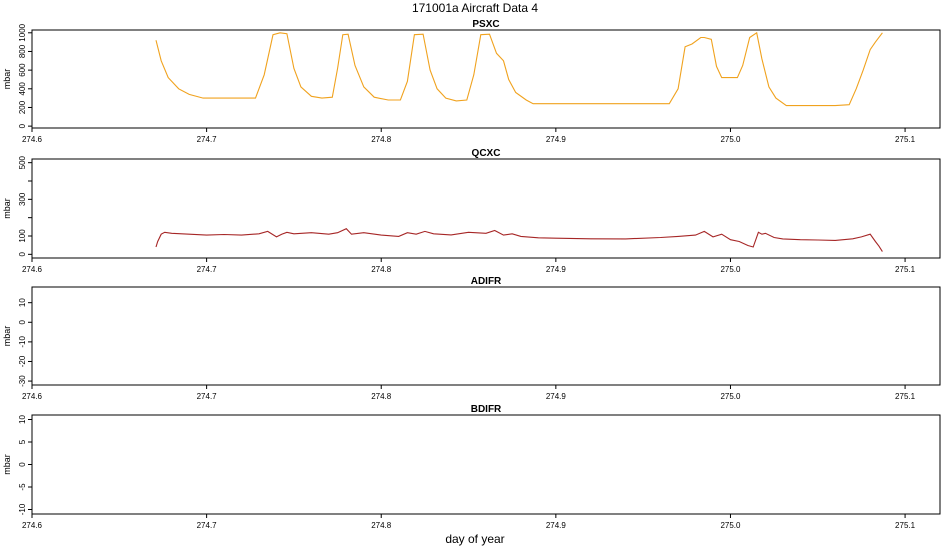 The width and height of the screenshot is (950, 550). What do you see at coordinates (22, 441) in the screenshot?
I see `y-tick-label: 5` at bounding box center [22, 441].